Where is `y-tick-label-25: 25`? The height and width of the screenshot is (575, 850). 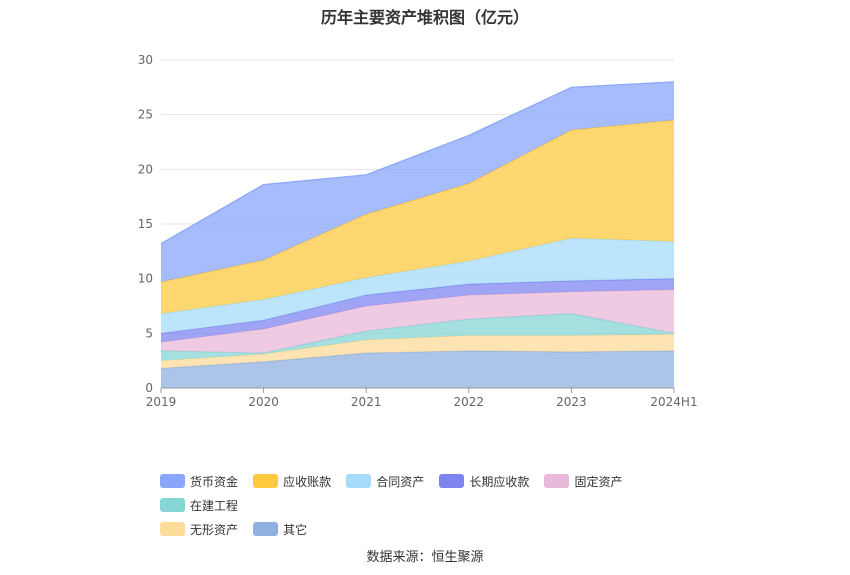 y-tick-label-25: 25 is located at coordinates (145, 115).